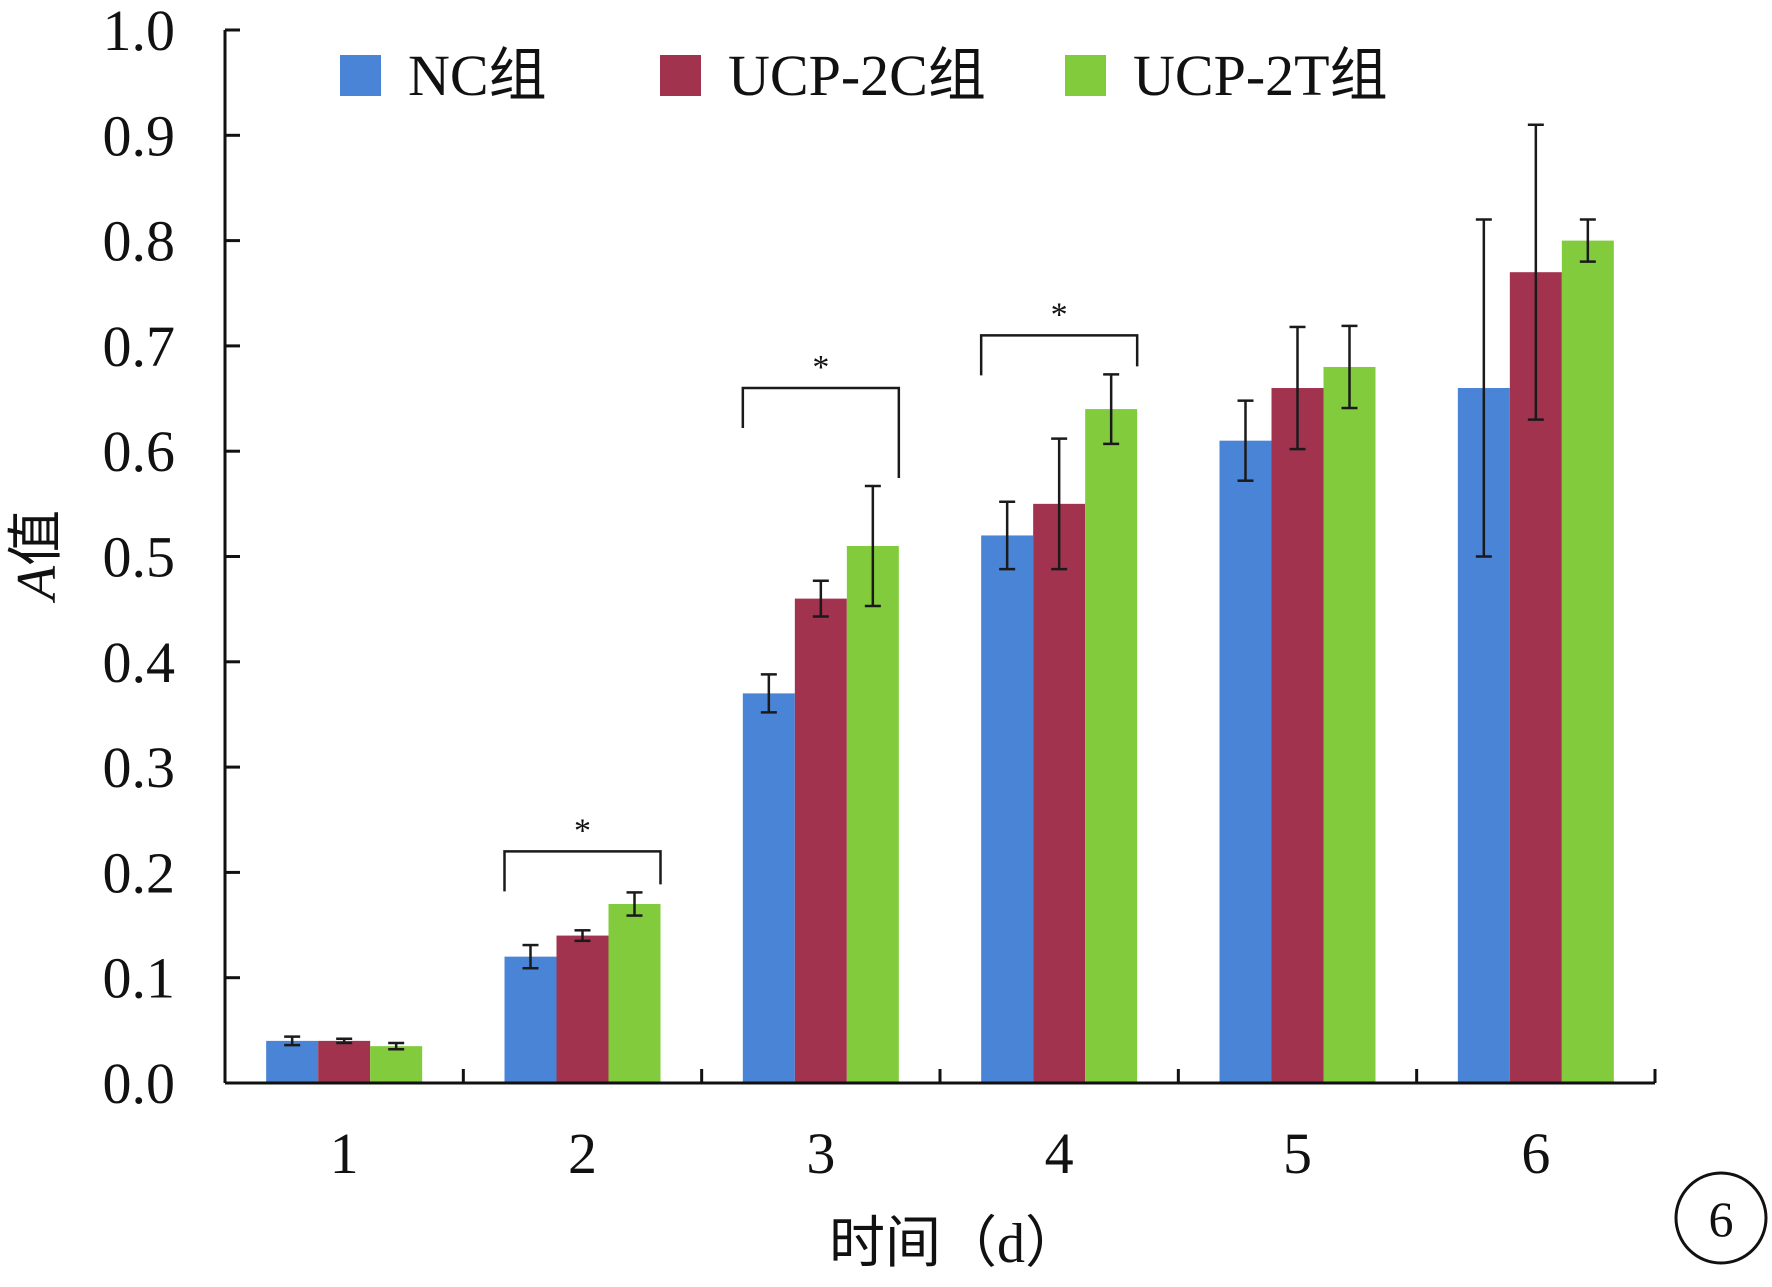 The image size is (1772, 1287). What do you see at coordinates (1245, 761) in the screenshot?
I see `bar-s1-c5` at bounding box center [1245, 761].